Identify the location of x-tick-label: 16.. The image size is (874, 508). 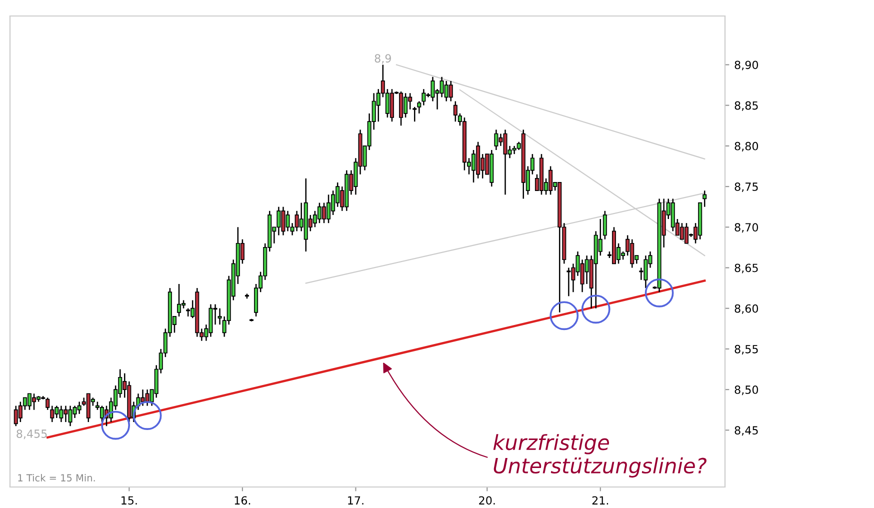
(242, 500).